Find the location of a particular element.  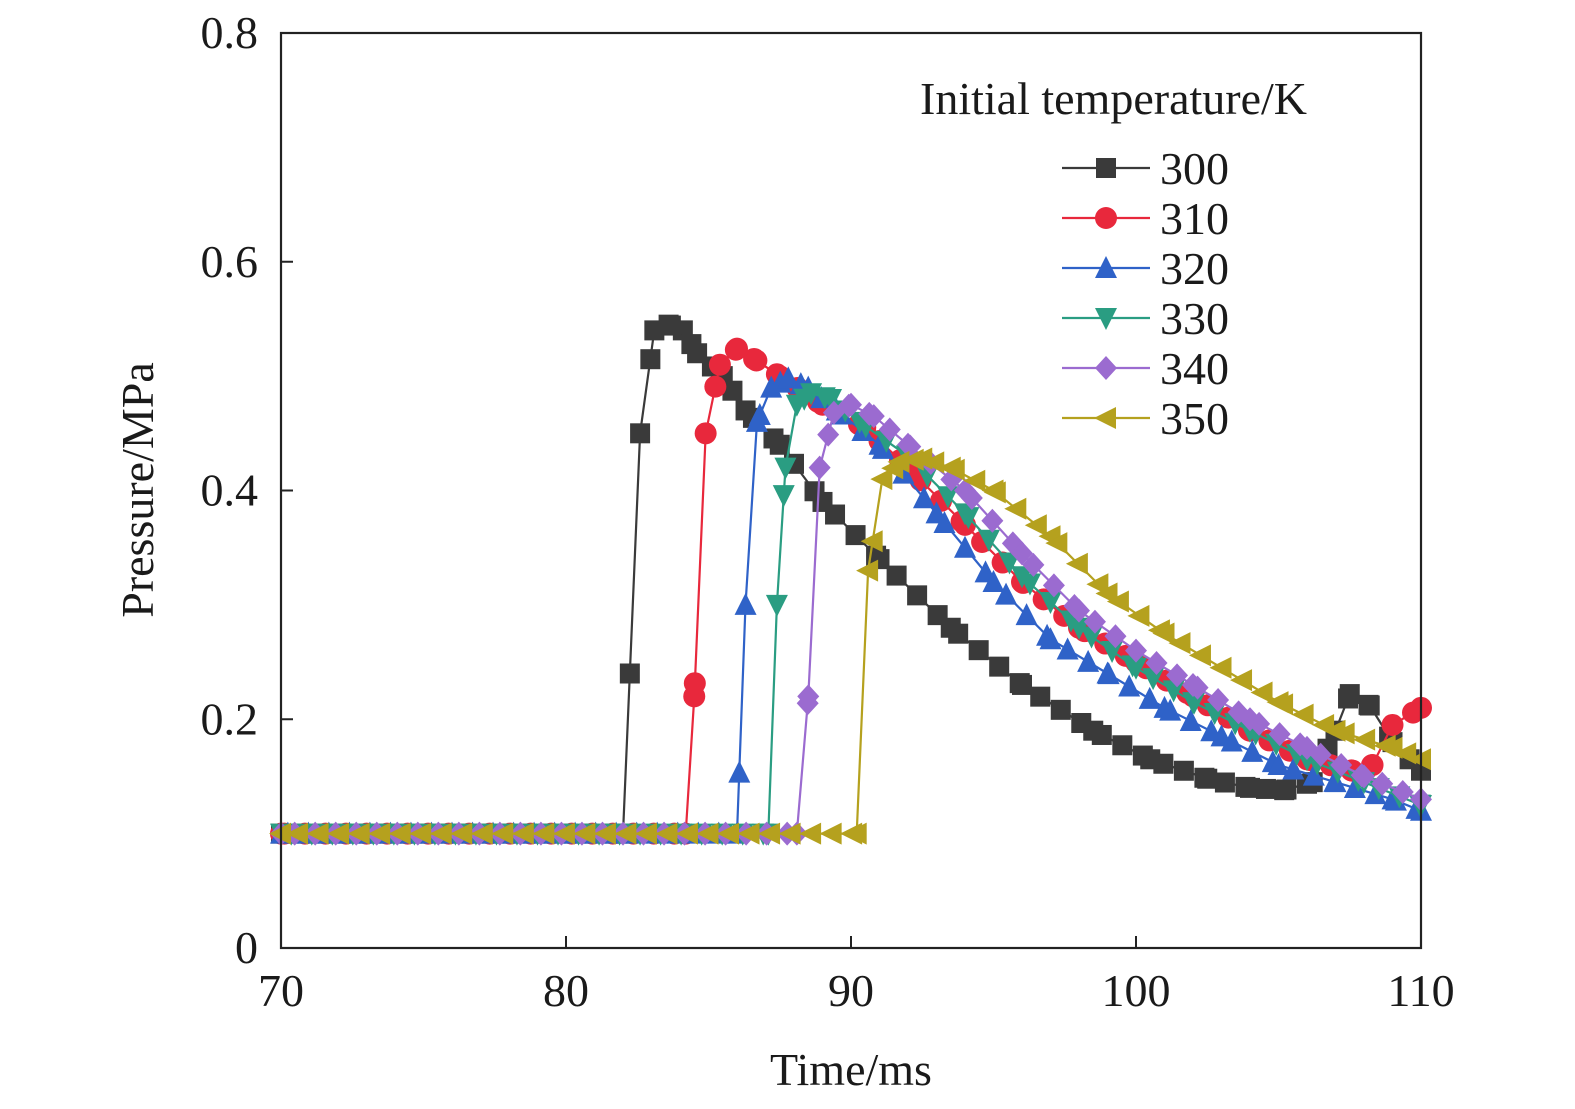

y-tick-label: 0.2 is located at coordinates (230, 718).